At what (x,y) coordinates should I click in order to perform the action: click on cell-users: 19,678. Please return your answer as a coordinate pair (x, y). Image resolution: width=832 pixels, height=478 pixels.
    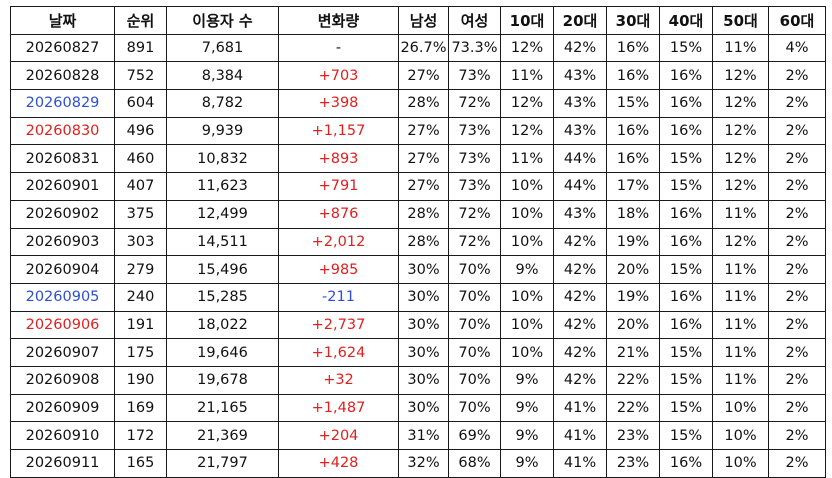
    Looking at the image, I should click on (222, 380).